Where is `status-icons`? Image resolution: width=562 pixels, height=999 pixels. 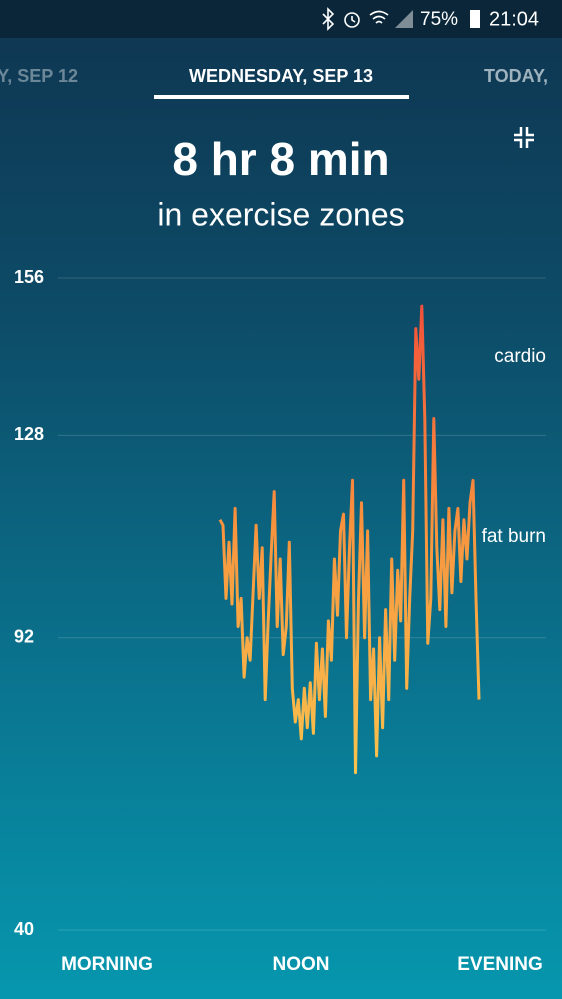
status-icons is located at coordinates (355, 19).